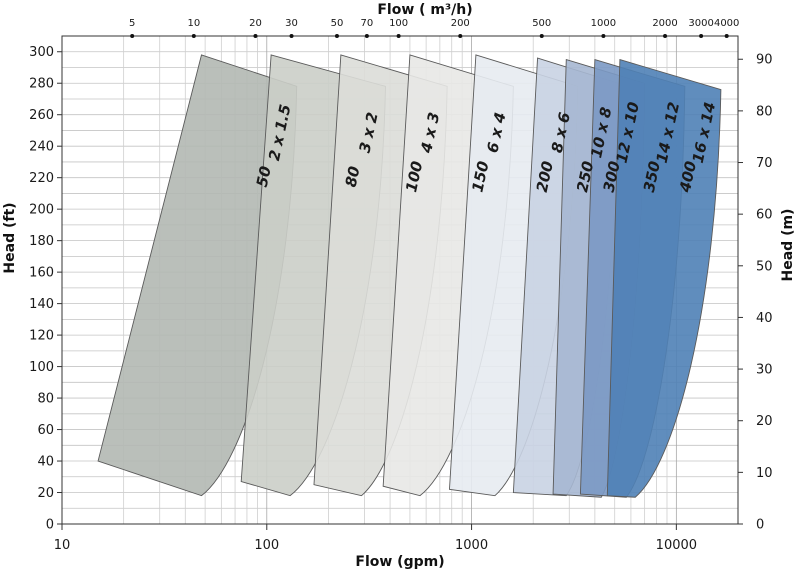 The image size is (800, 572). Describe the element at coordinates (726, 23) in the screenshot. I see `top-tick-label: 4000` at that location.